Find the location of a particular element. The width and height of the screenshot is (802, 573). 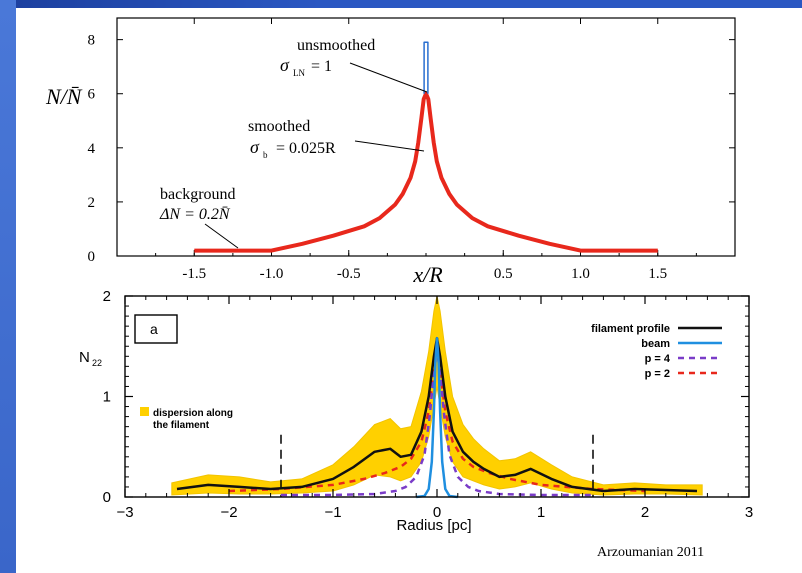

bottom-vertical-markers is located at coordinates (437, 465).